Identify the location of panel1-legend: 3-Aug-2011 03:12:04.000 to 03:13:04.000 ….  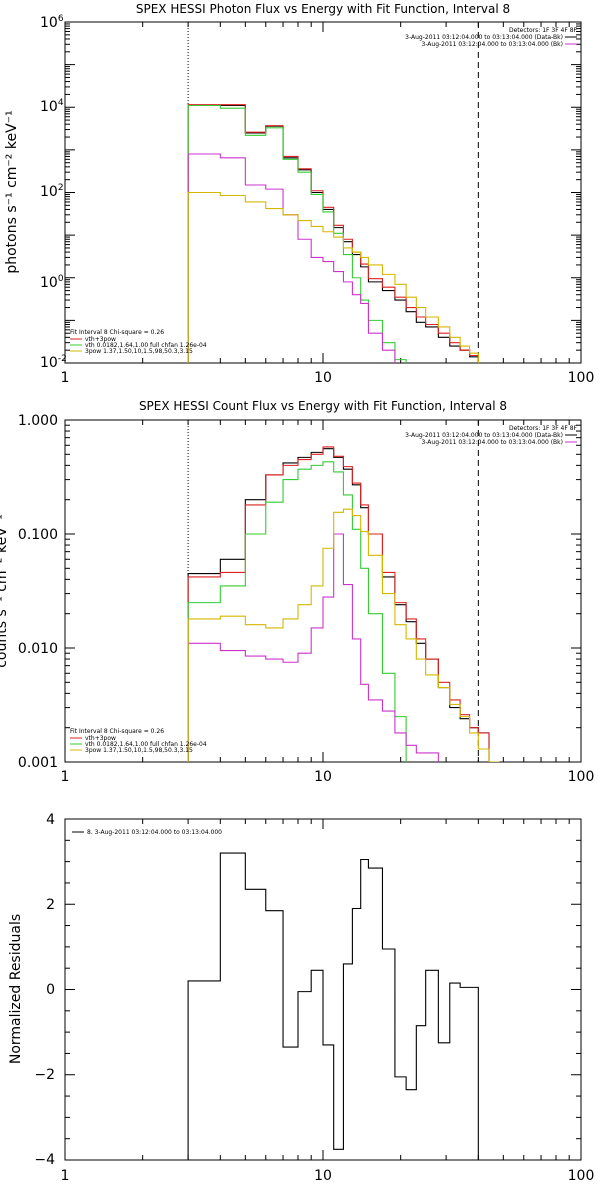
(491, 41).